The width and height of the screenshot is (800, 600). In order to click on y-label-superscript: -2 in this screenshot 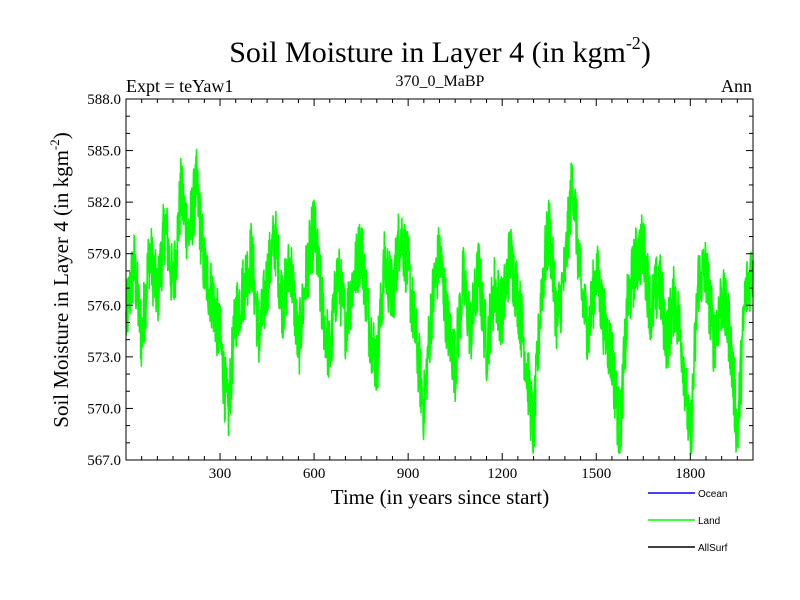, I will do `click(54, 144)`.